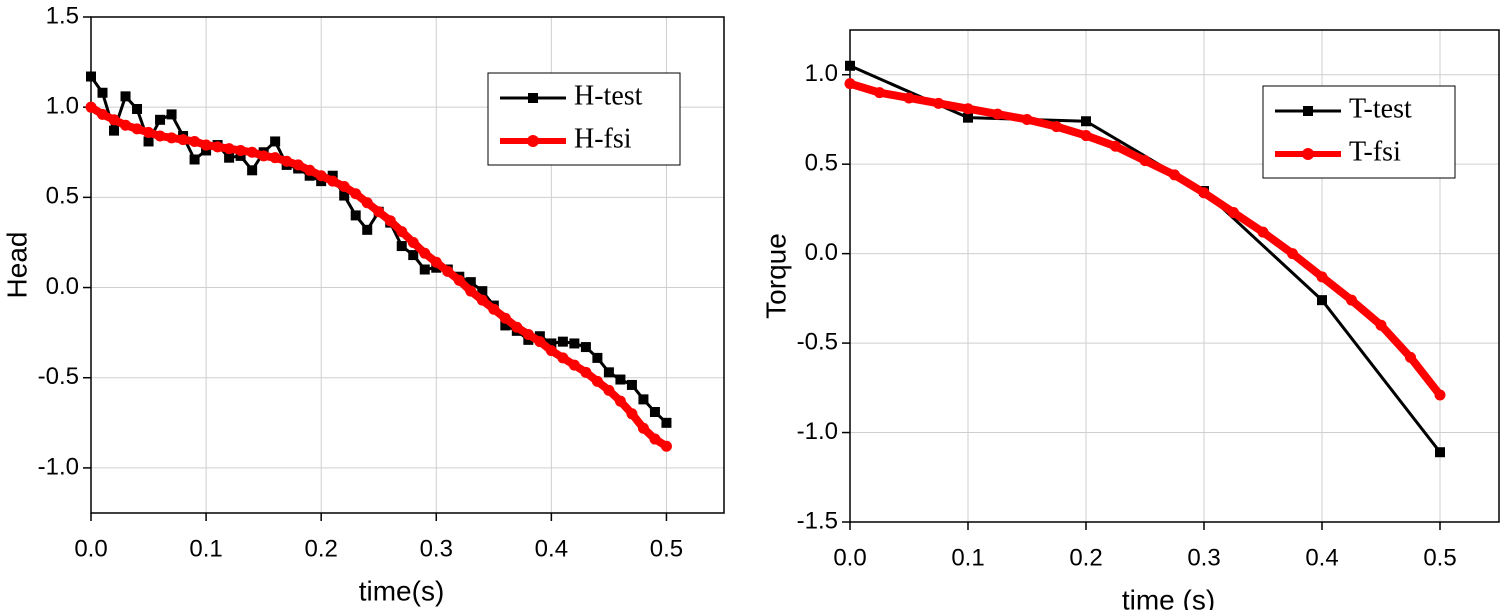 Image resolution: width=1501 pixels, height=610 pixels. I want to click on y-tick-label: -0.5, so click(817, 341).